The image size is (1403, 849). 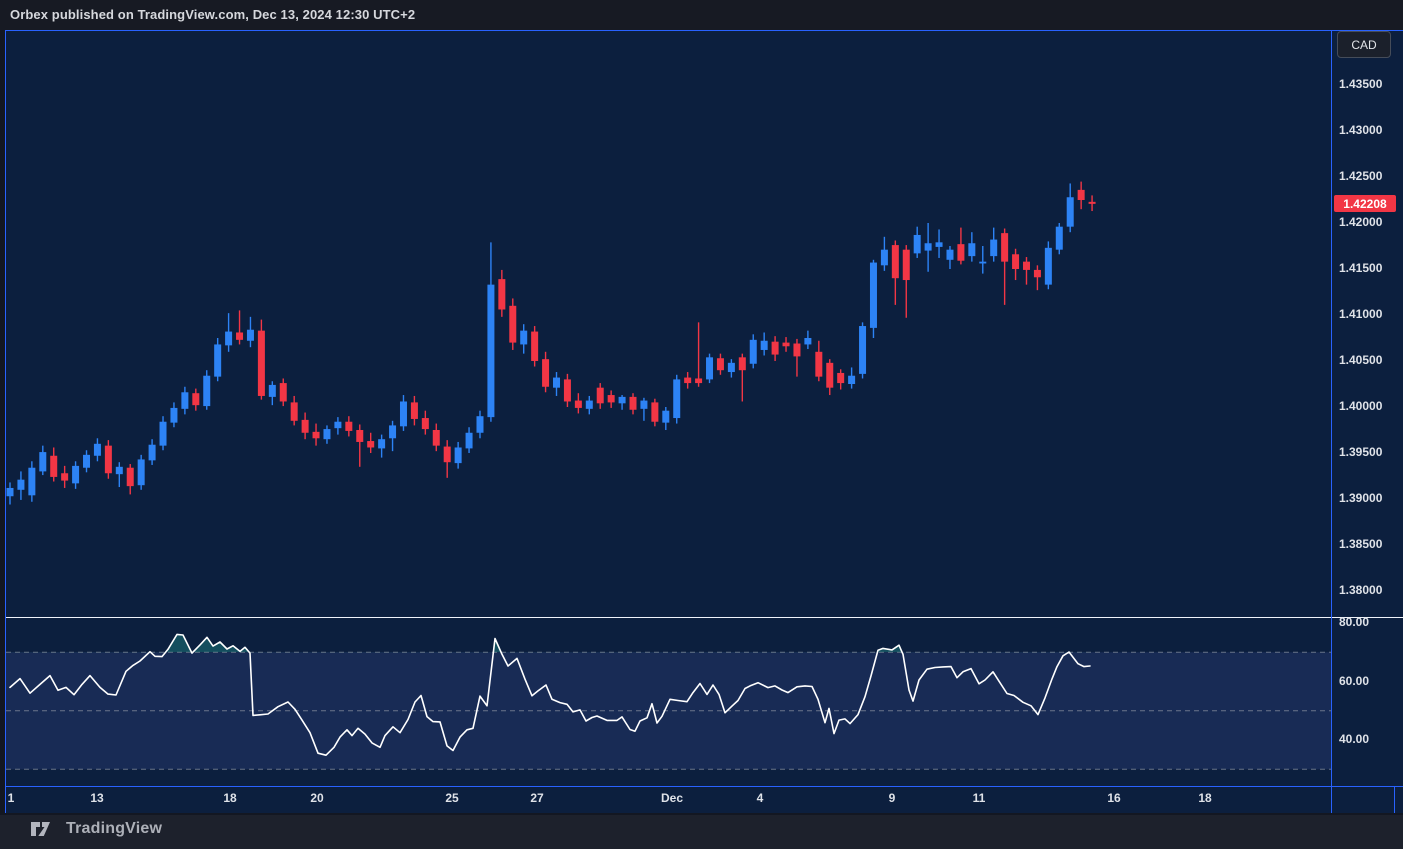 I want to click on time-tick: 4, so click(x=760, y=798).